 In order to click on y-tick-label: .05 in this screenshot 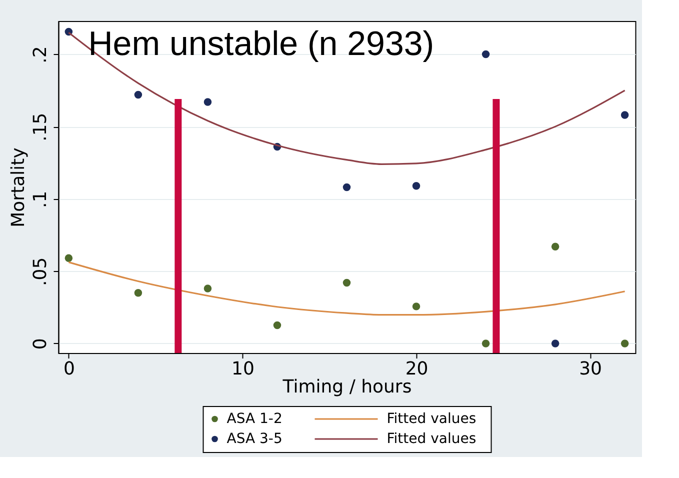, I will do `click(40, 271)`.